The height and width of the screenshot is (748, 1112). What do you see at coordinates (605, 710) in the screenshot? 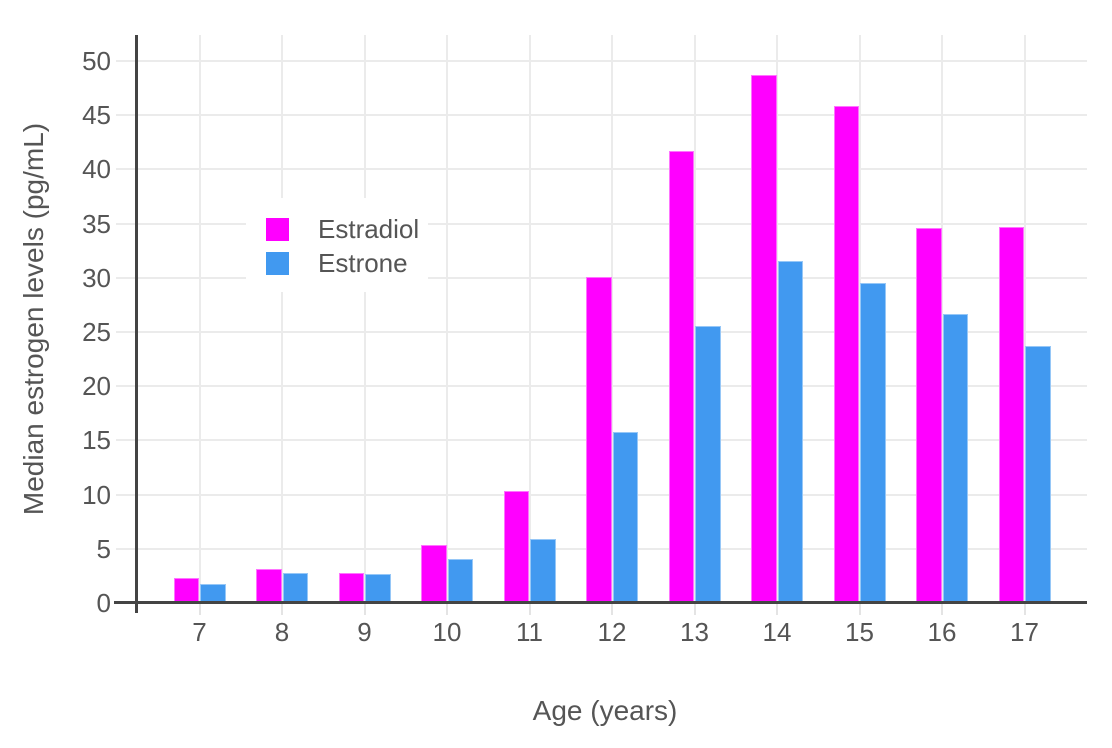
I see `x-axis-title: Age (years)` at bounding box center [605, 710].